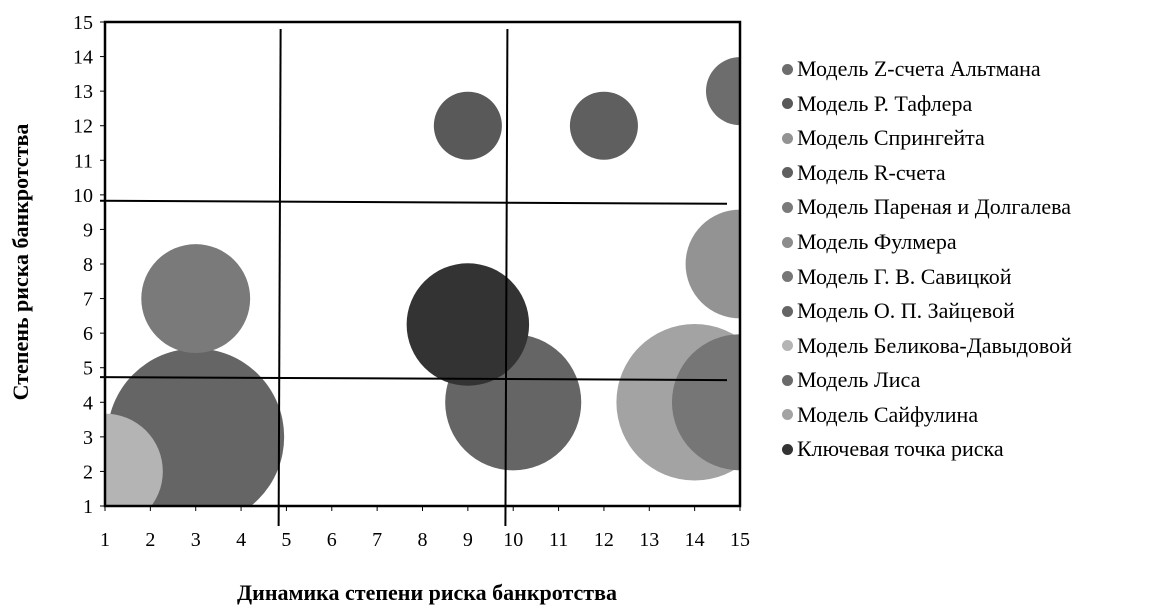 The width and height of the screenshot is (1158, 607). I want to click on y-tick-label: 13, so click(83, 92).